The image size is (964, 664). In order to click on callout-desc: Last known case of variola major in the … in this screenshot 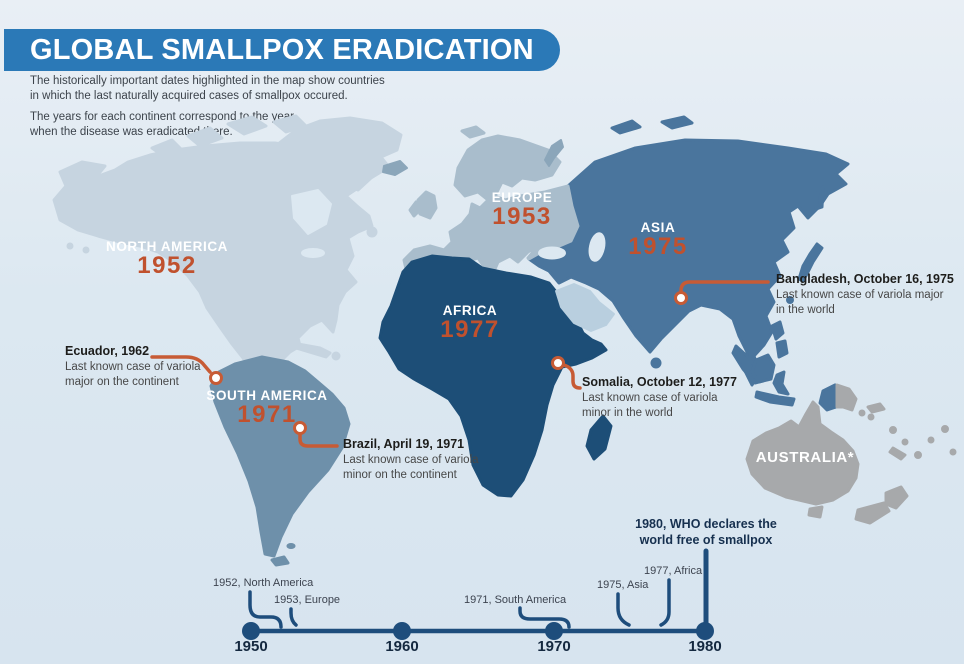, I will do `click(860, 302)`.